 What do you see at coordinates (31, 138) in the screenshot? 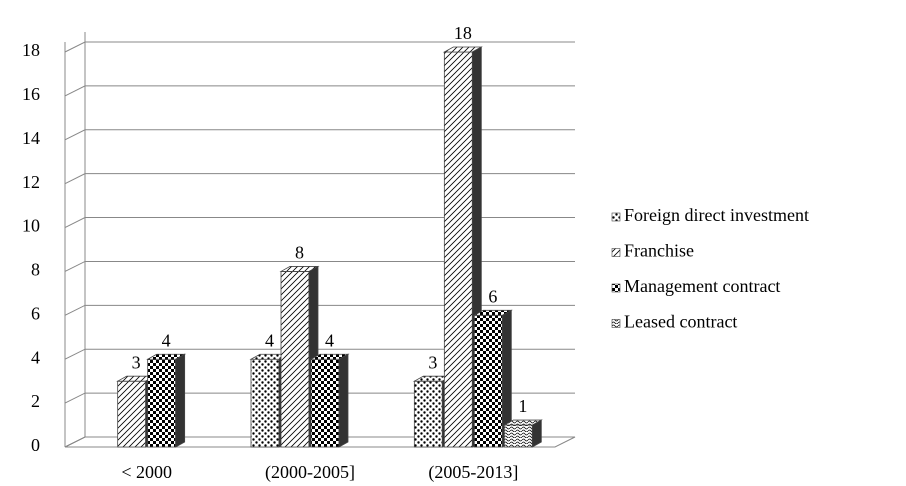
I see `y-tick-label: 14` at bounding box center [31, 138].